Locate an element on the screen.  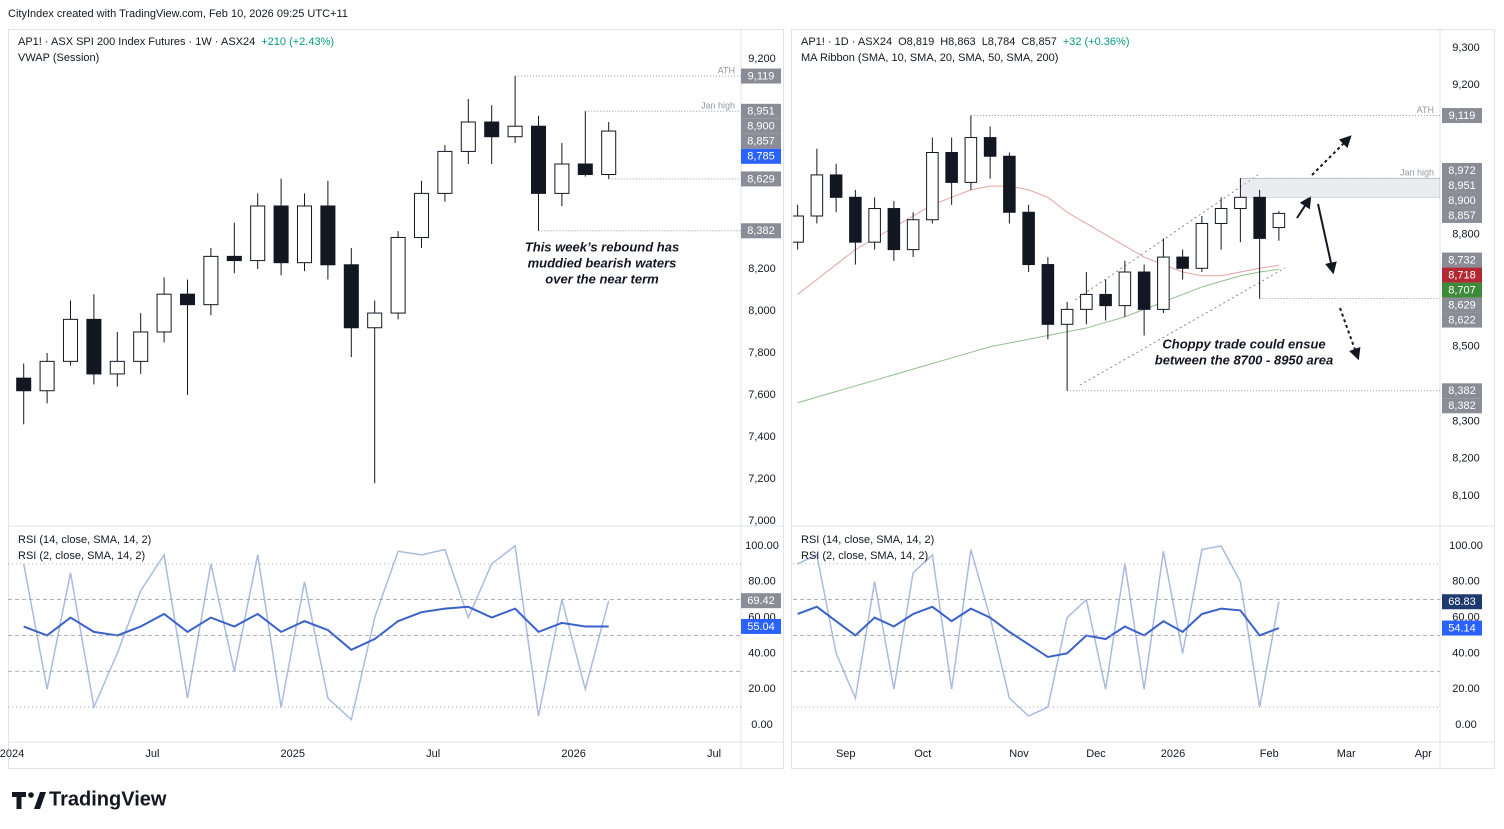
price-label: 8,900 is located at coordinates (1462, 201).